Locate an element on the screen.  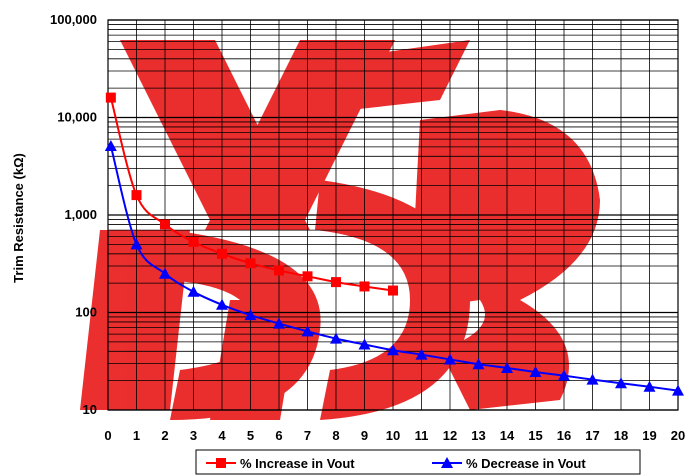
y-tick-label: 10,000 is located at coordinates (77, 117).